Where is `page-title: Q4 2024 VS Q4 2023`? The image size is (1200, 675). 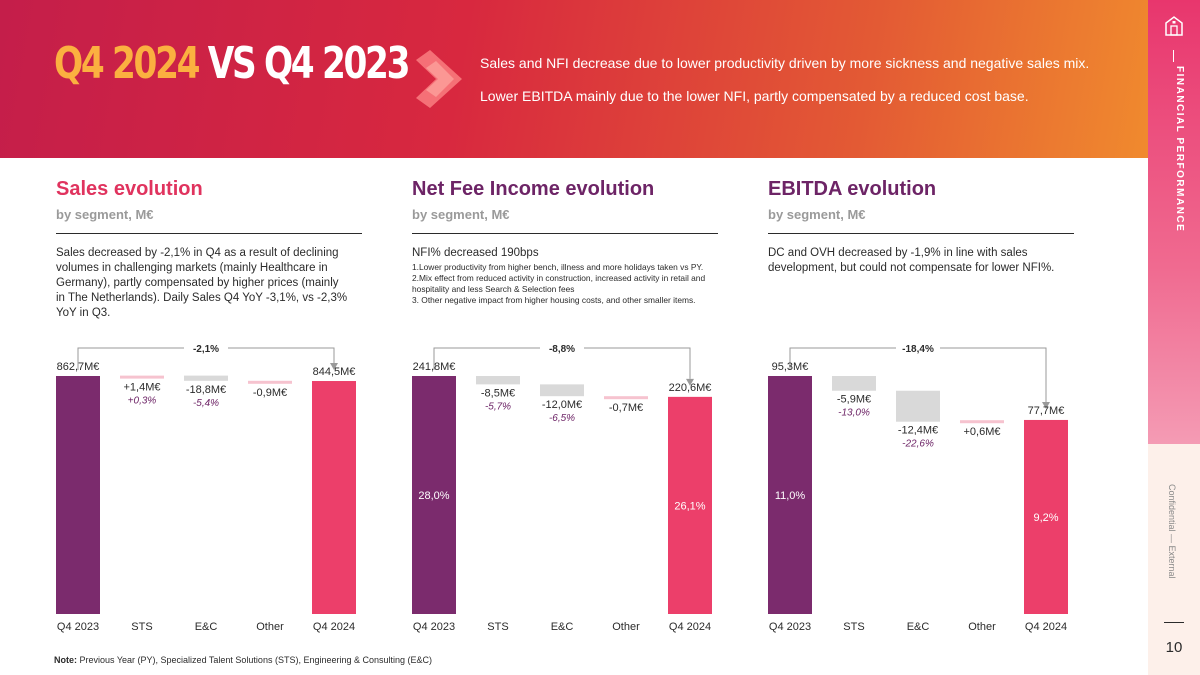 page-title: Q4 2024 VS Q4 2023 is located at coordinates (232, 64).